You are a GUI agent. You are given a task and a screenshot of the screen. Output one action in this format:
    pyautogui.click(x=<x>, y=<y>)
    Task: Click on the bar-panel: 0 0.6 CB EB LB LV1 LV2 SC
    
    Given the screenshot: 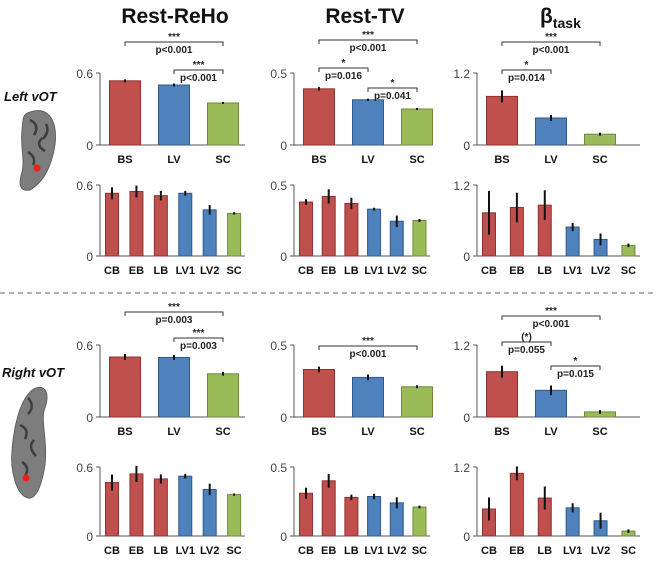 What is the action you would take?
    pyautogui.click(x=160, y=228)
    